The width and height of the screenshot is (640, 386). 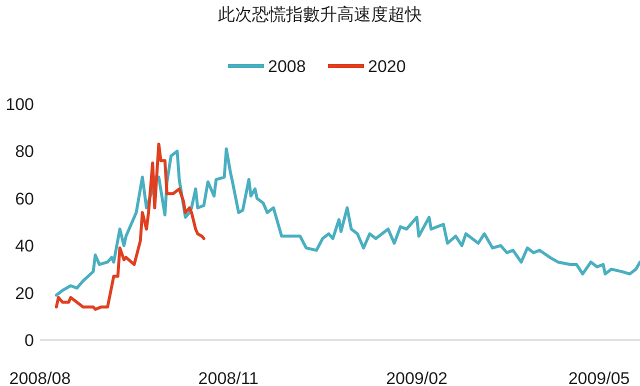 I want to click on y-tick-label: 80, so click(x=24, y=152).